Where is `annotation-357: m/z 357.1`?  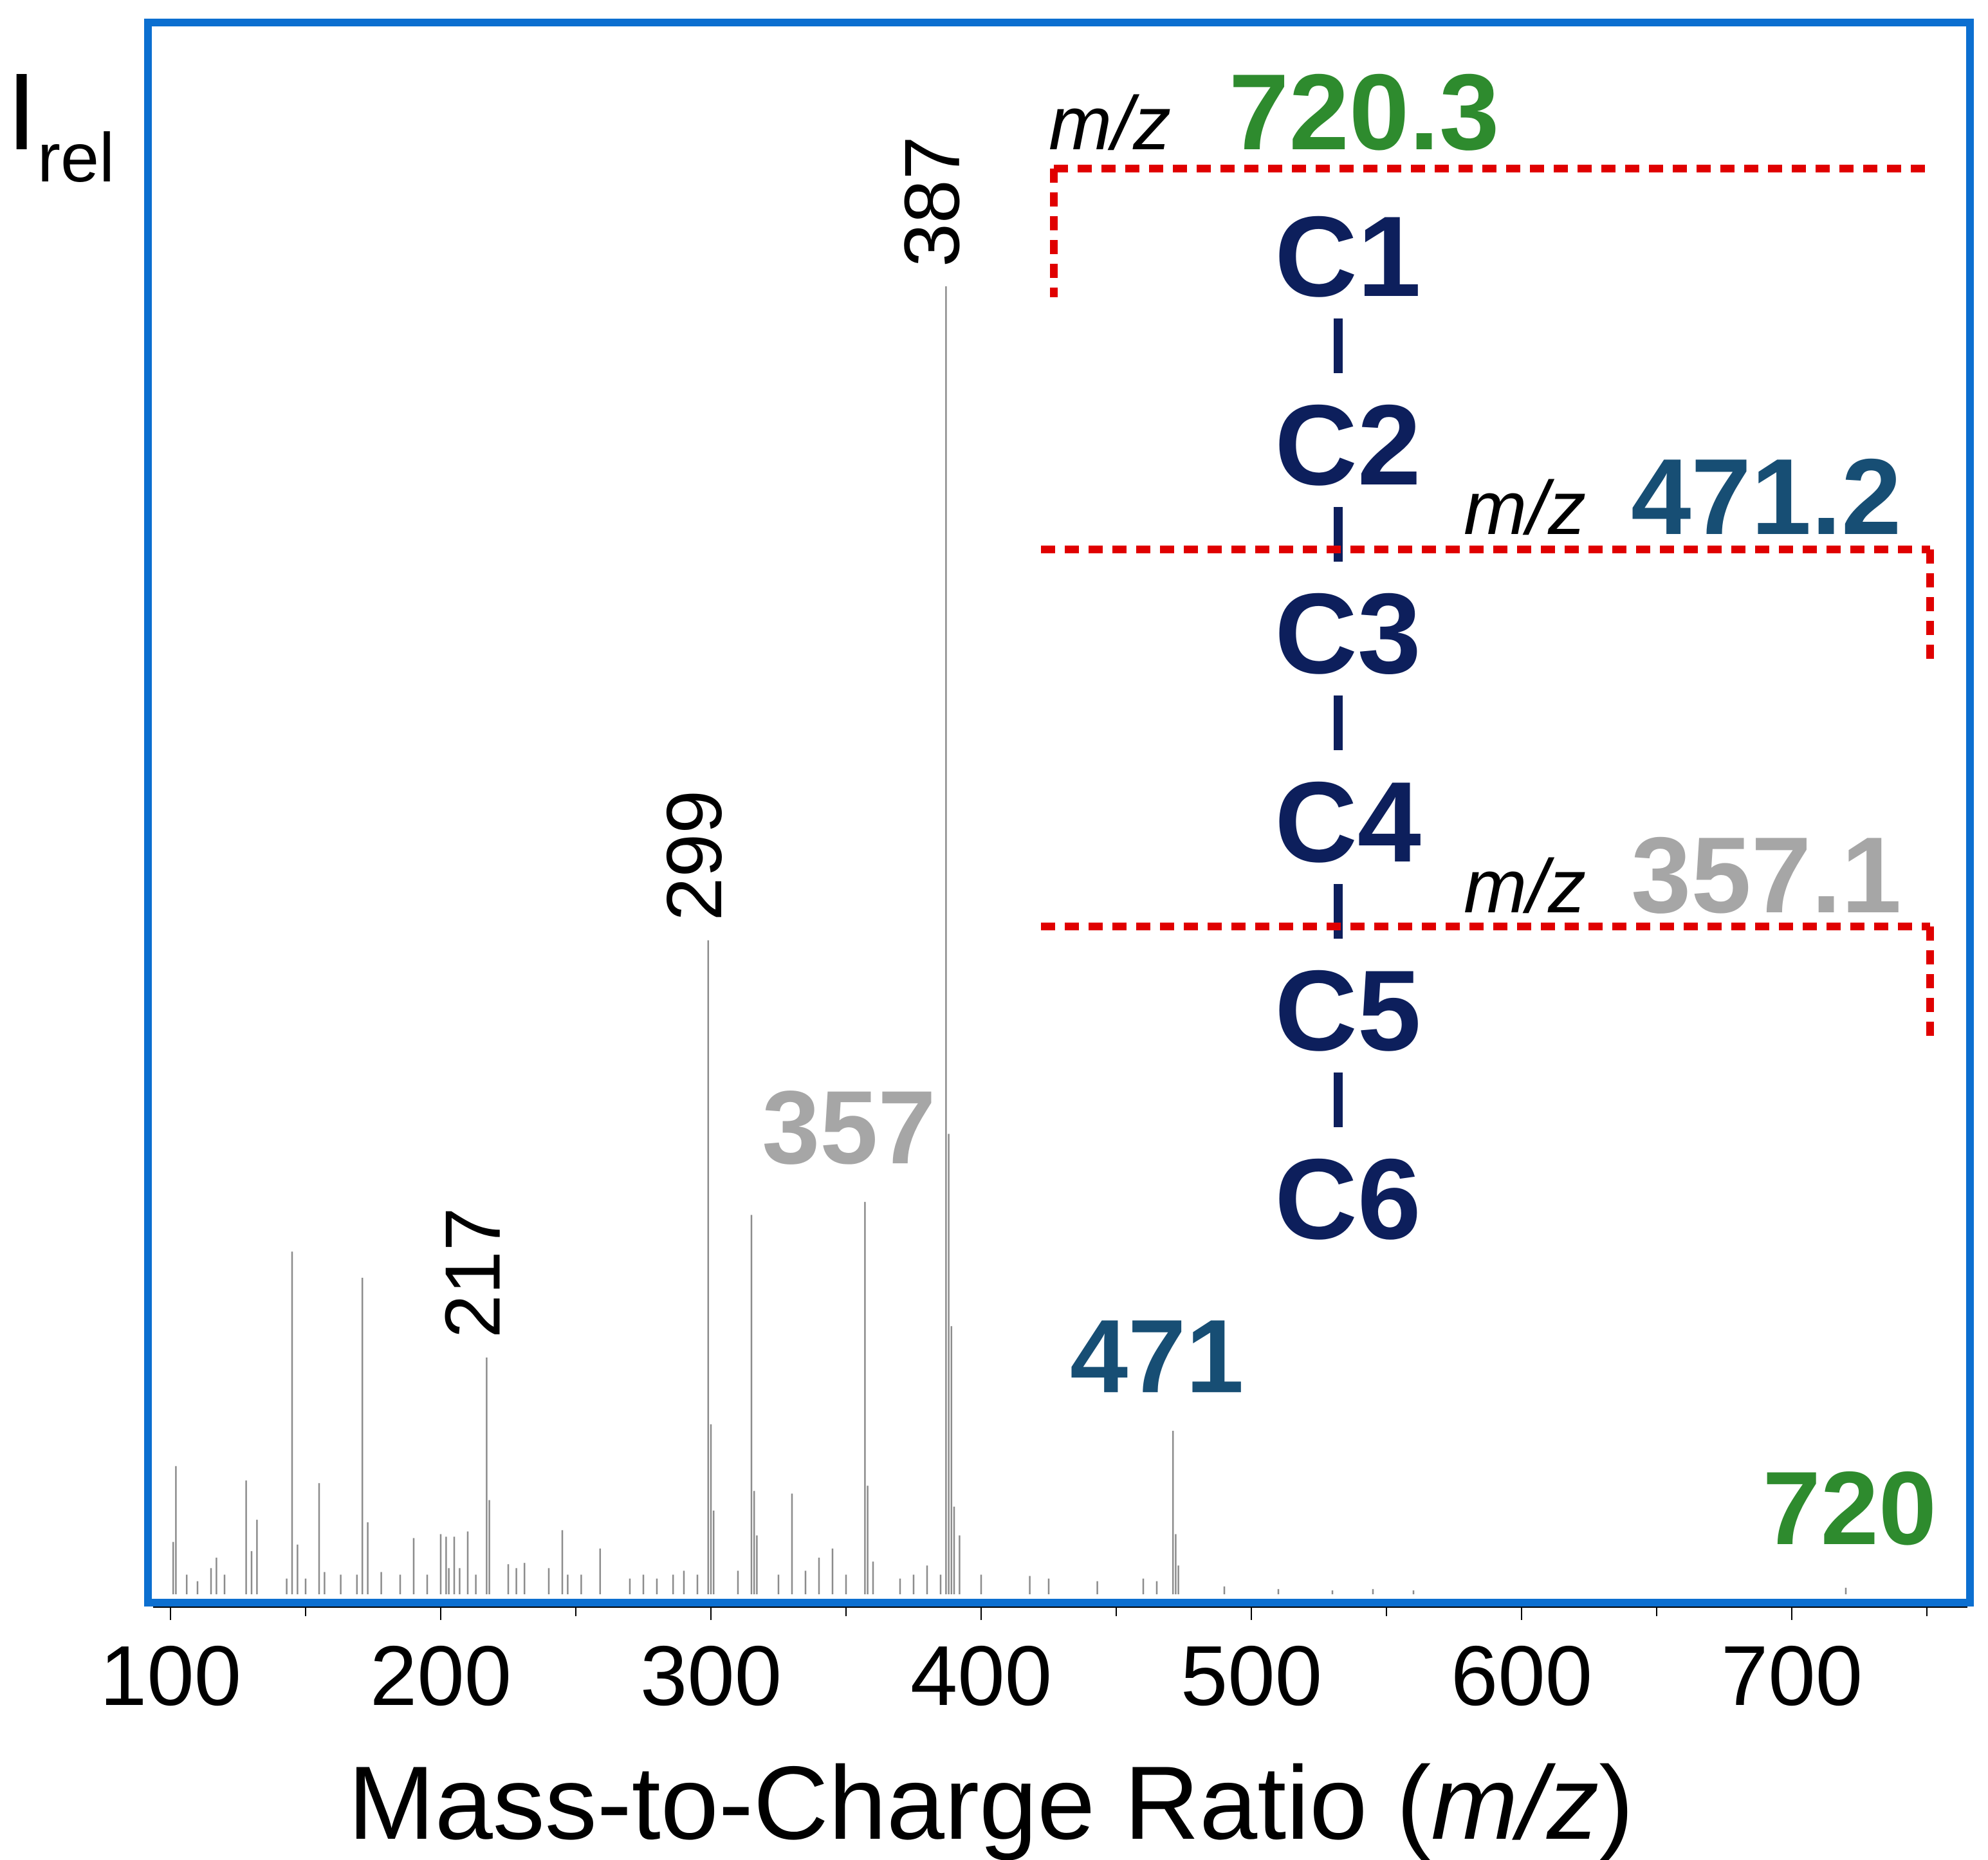
annotation-357: m/z 357.1 is located at coordinates (1682, 875).